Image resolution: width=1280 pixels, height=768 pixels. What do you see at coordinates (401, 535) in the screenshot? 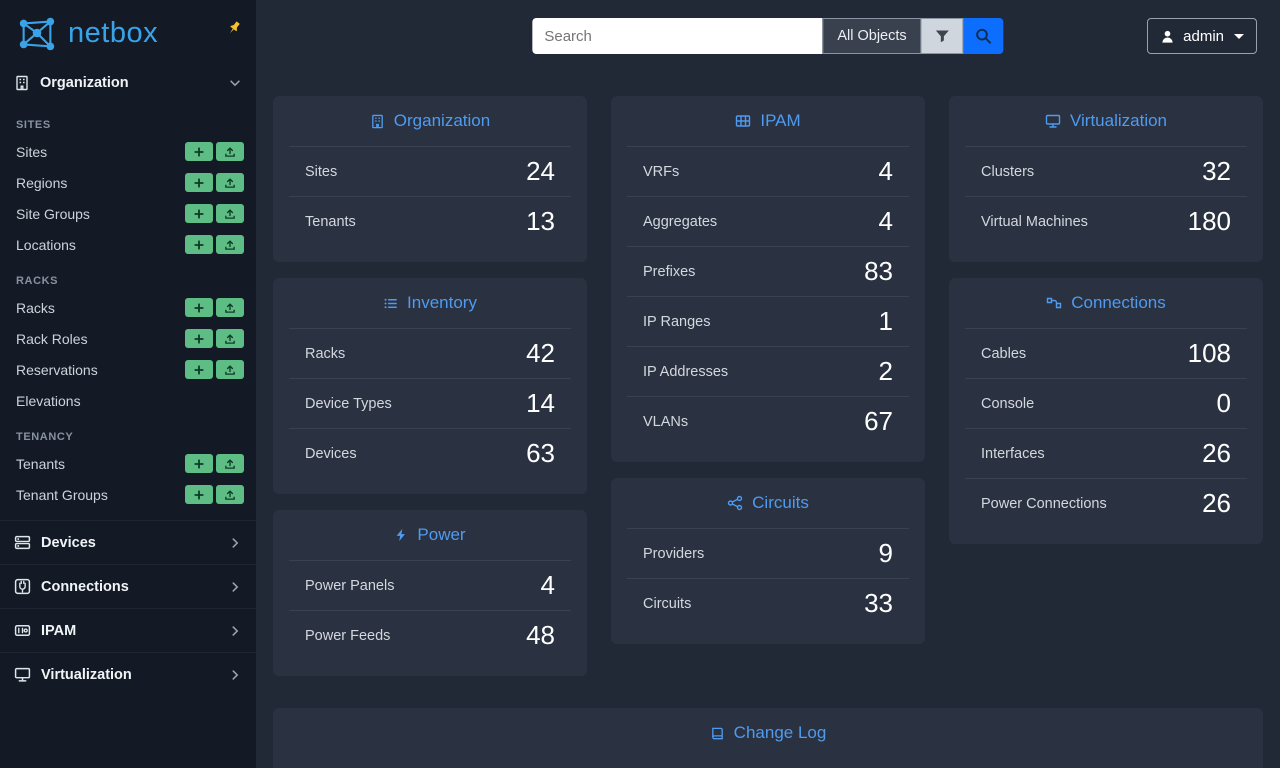
I see `bolt-icon` at bounding box center [401, 535].